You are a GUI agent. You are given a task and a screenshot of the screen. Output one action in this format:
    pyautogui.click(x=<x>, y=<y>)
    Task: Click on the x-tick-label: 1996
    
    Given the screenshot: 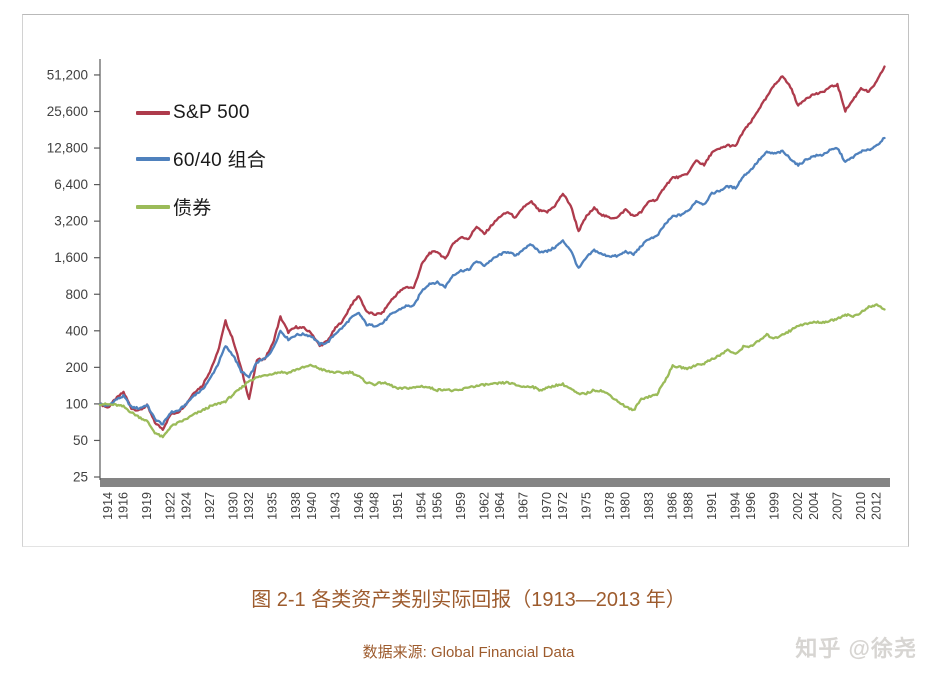 What is the action you would take?
    pyautogui.click(x=751, y=506)
    